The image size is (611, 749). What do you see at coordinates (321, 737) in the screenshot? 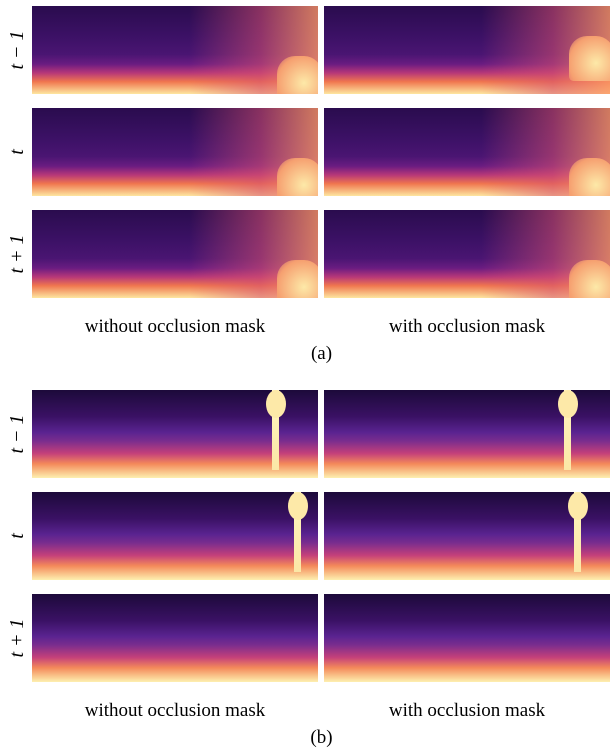
I see `panel-label: (b)` at bounding box center [321, 737].